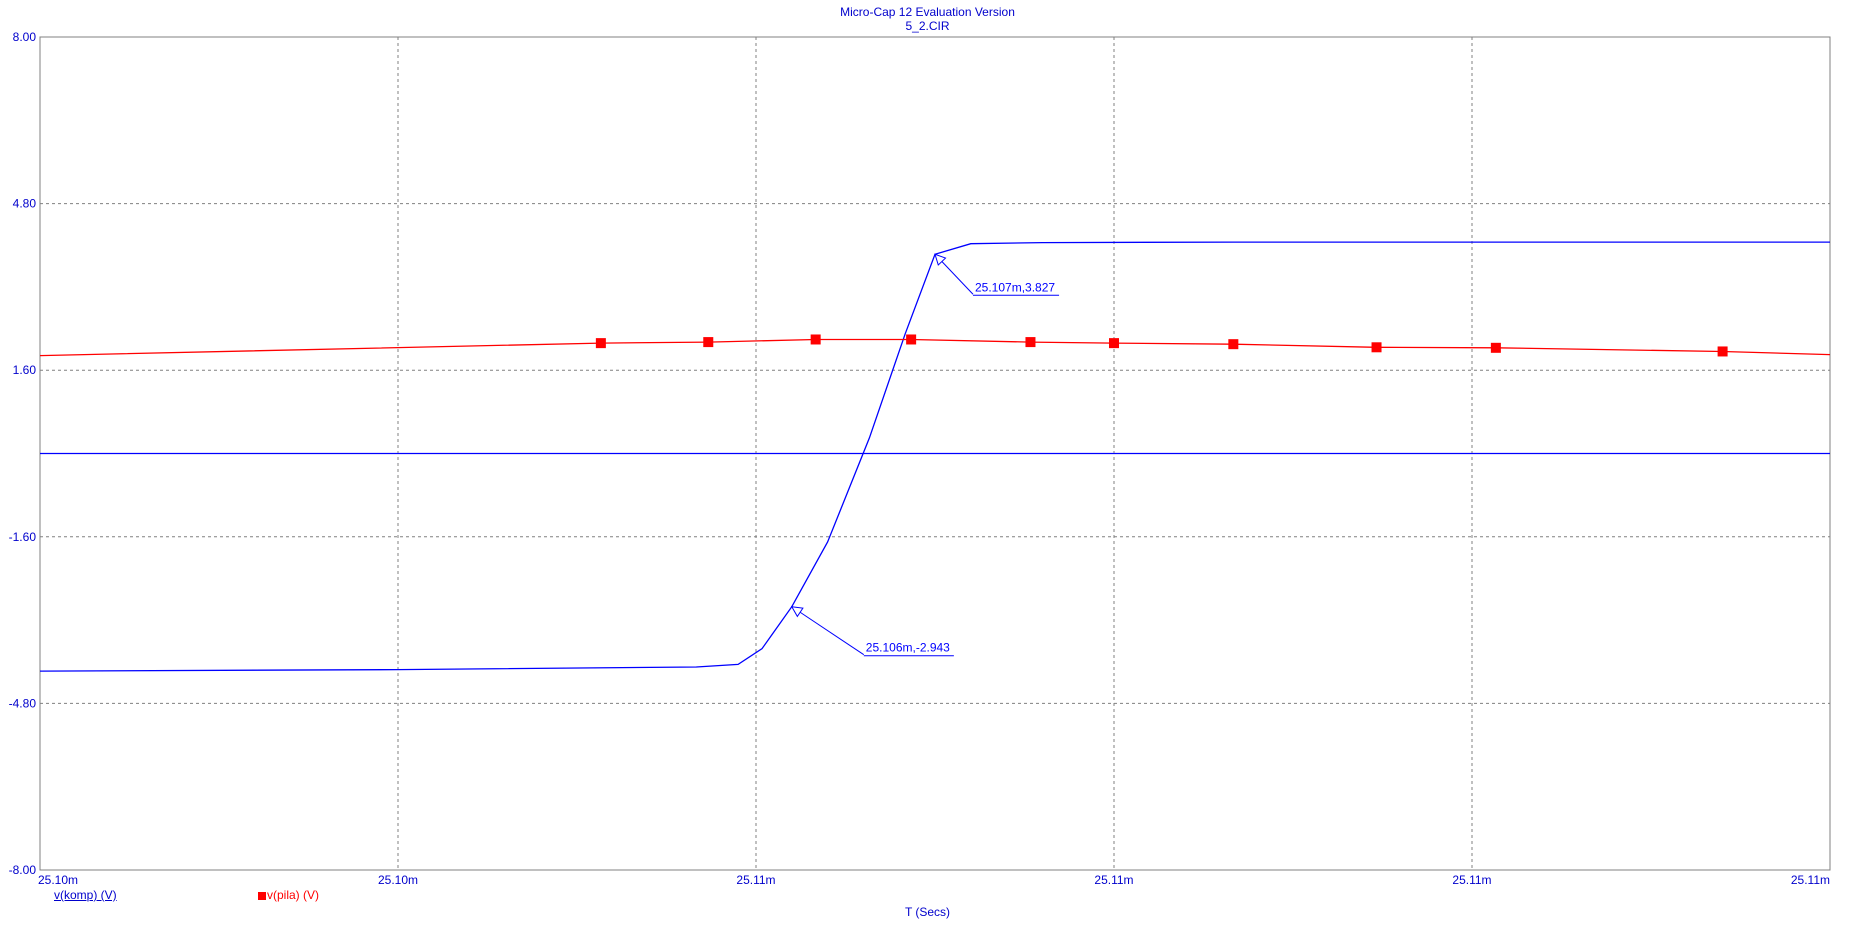  What do you see at coordinates (797, 612) in the screenshot?
I see `annotation-arrow-icon` at bounding box center [797, 612].